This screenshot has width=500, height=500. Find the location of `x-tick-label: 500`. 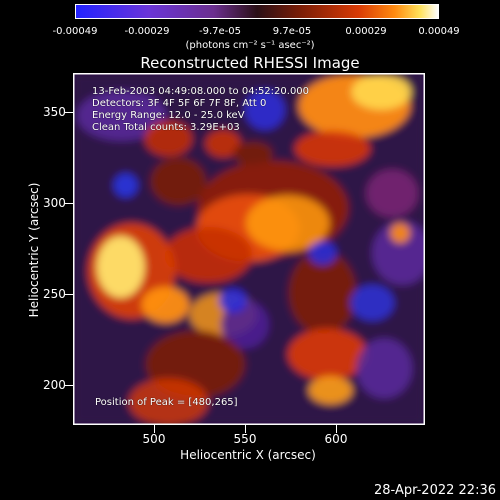

x-tick-label: 500 is located at coordinates (154, 439).